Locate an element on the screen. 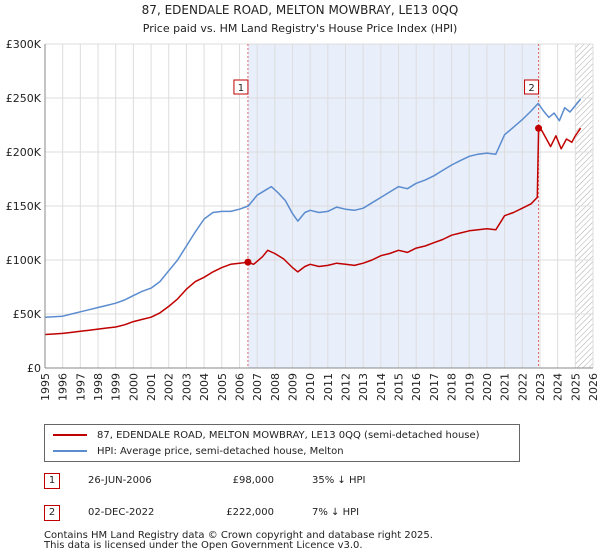 The height and width of the screenshot is (560, 600). x-tick-label: 2002 is located at coordinates (169, 387).